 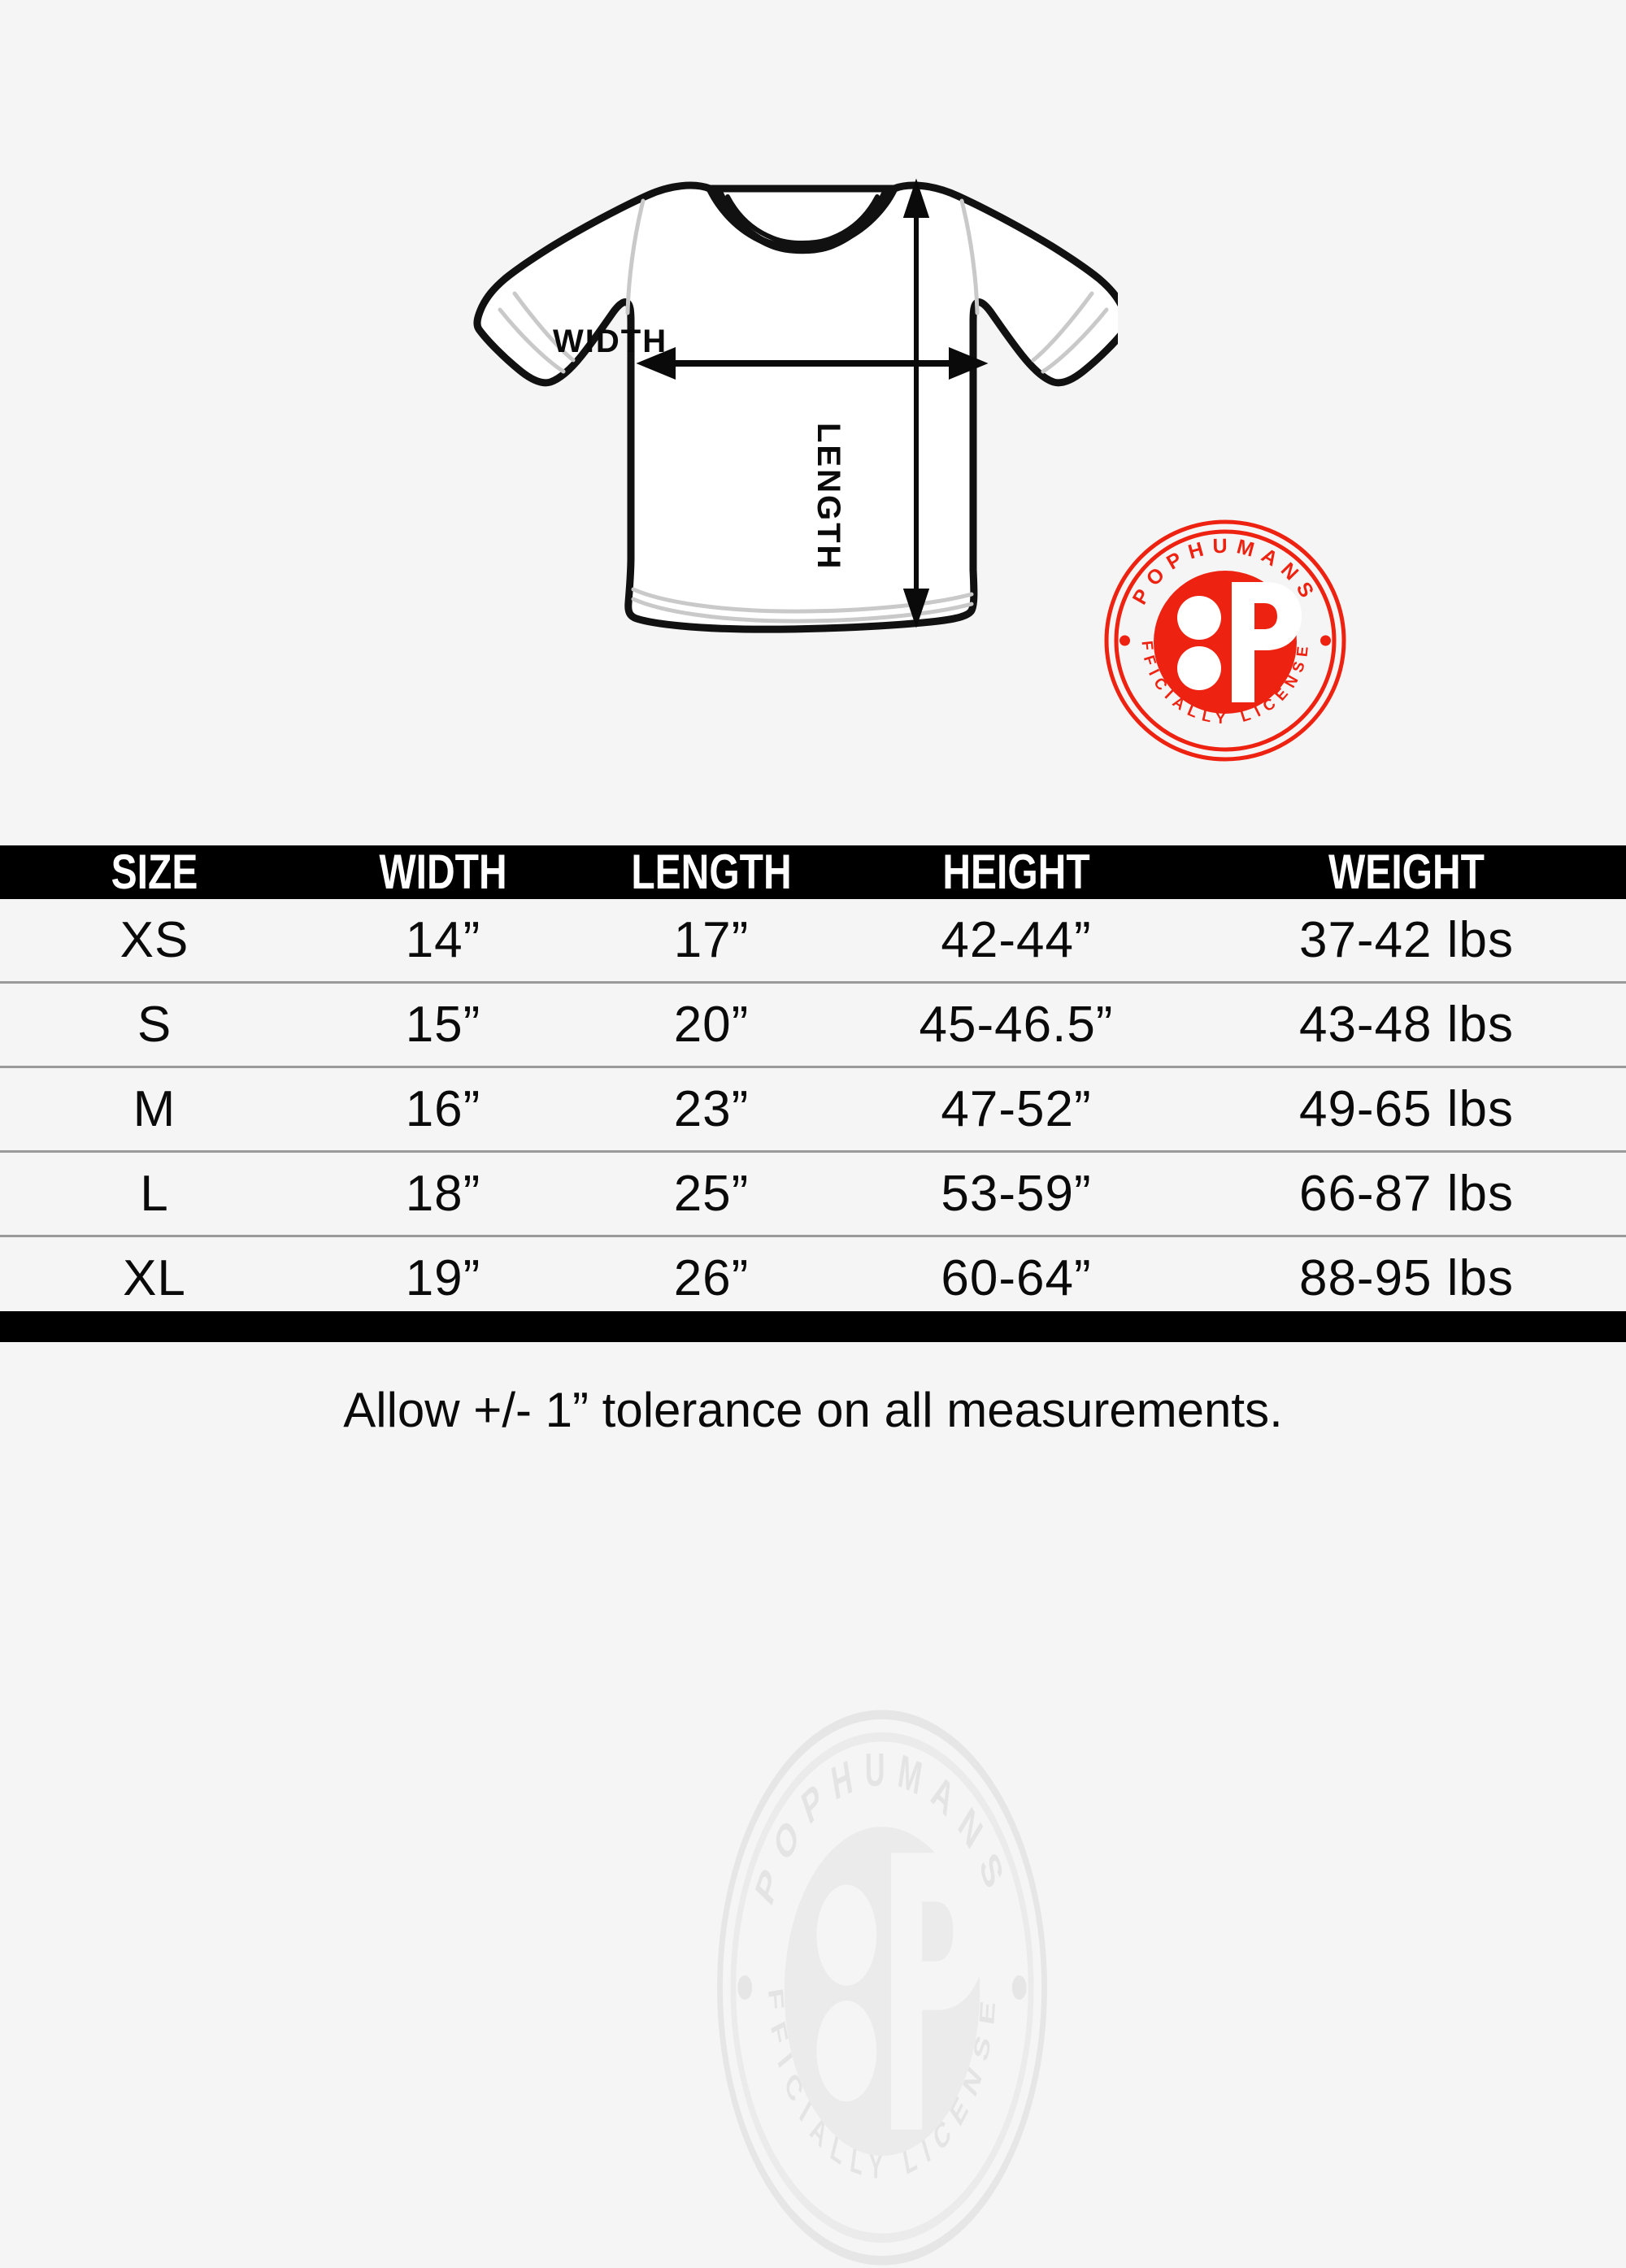 I want to click on watermark-dot-lower, so click(x=846, y=2051).